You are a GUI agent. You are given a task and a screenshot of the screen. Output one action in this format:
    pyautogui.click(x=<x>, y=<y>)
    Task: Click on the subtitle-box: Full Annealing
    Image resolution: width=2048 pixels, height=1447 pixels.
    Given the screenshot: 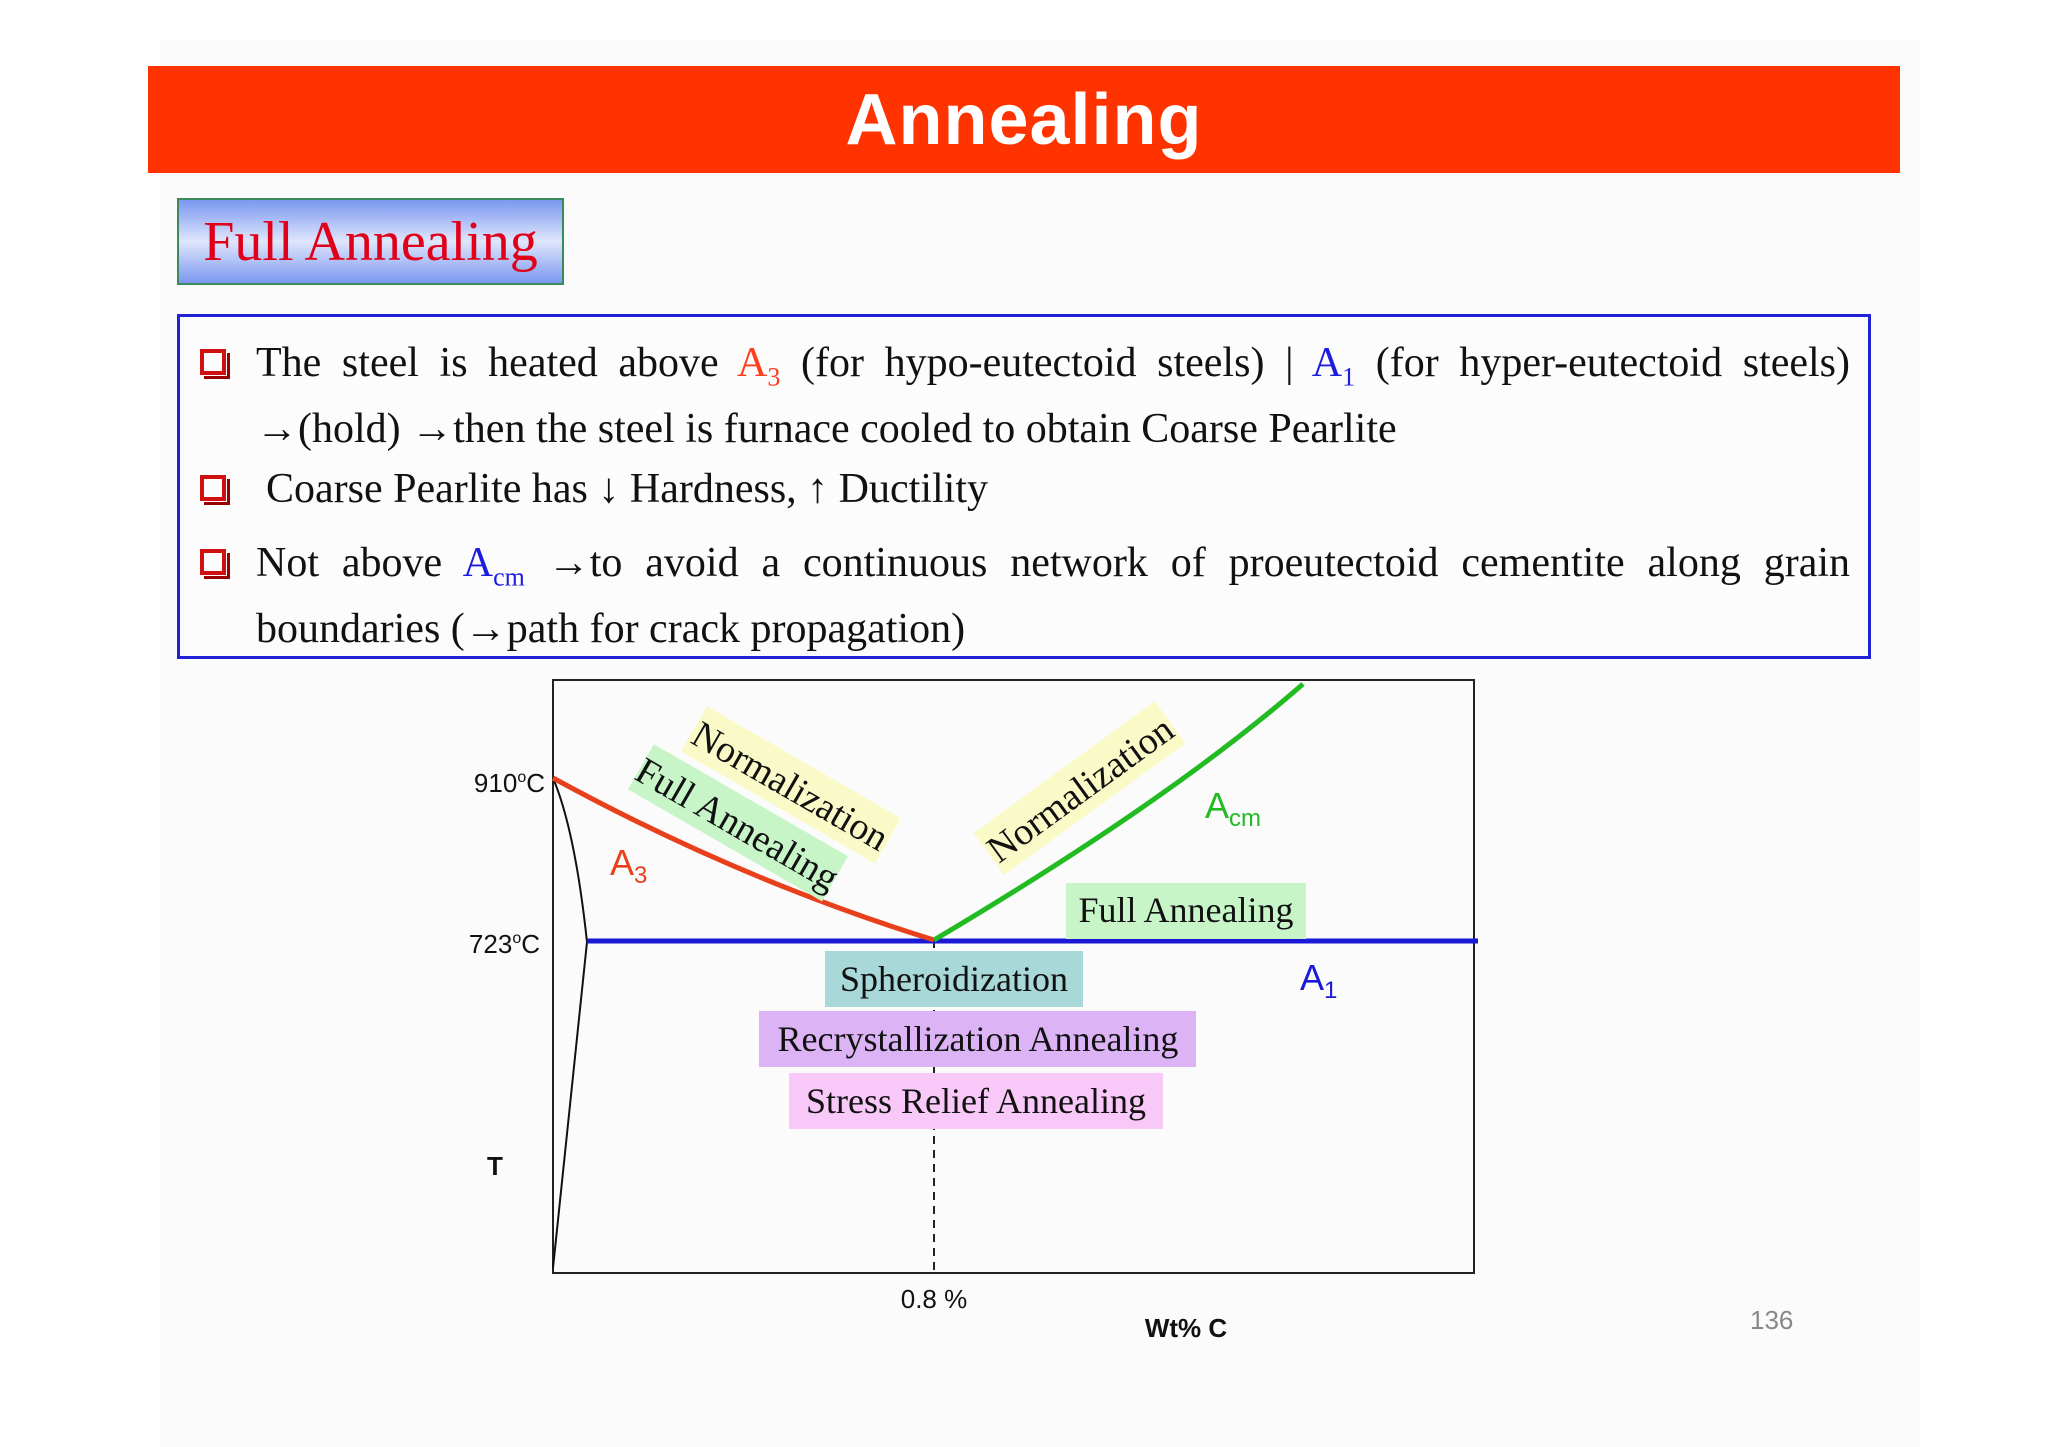 What is the action you would take?
    pyautogui.click(x=370, y=241)
    